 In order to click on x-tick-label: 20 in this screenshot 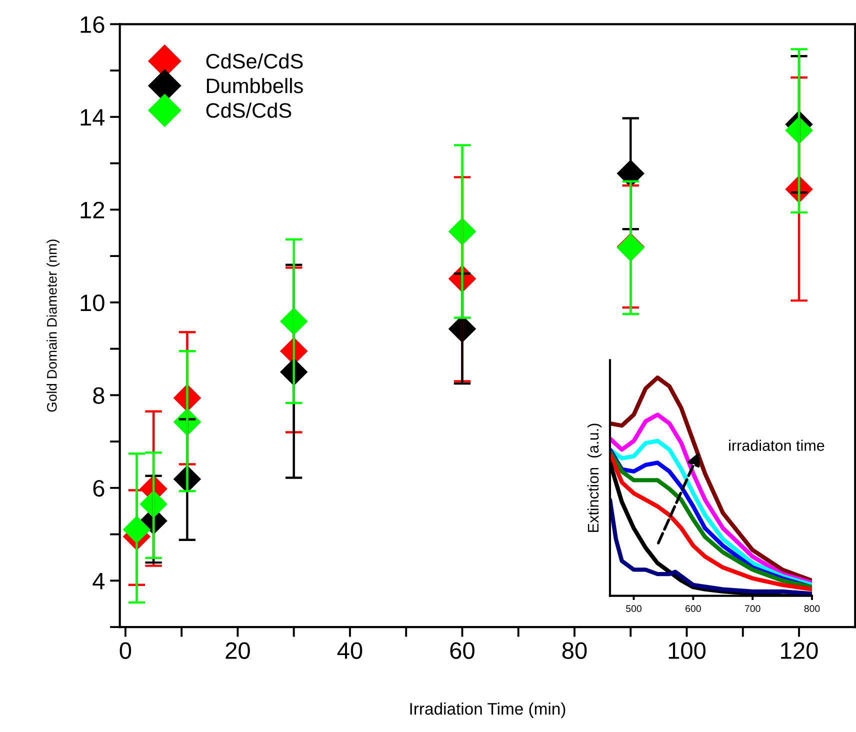, I will do `click(238, 650)`.